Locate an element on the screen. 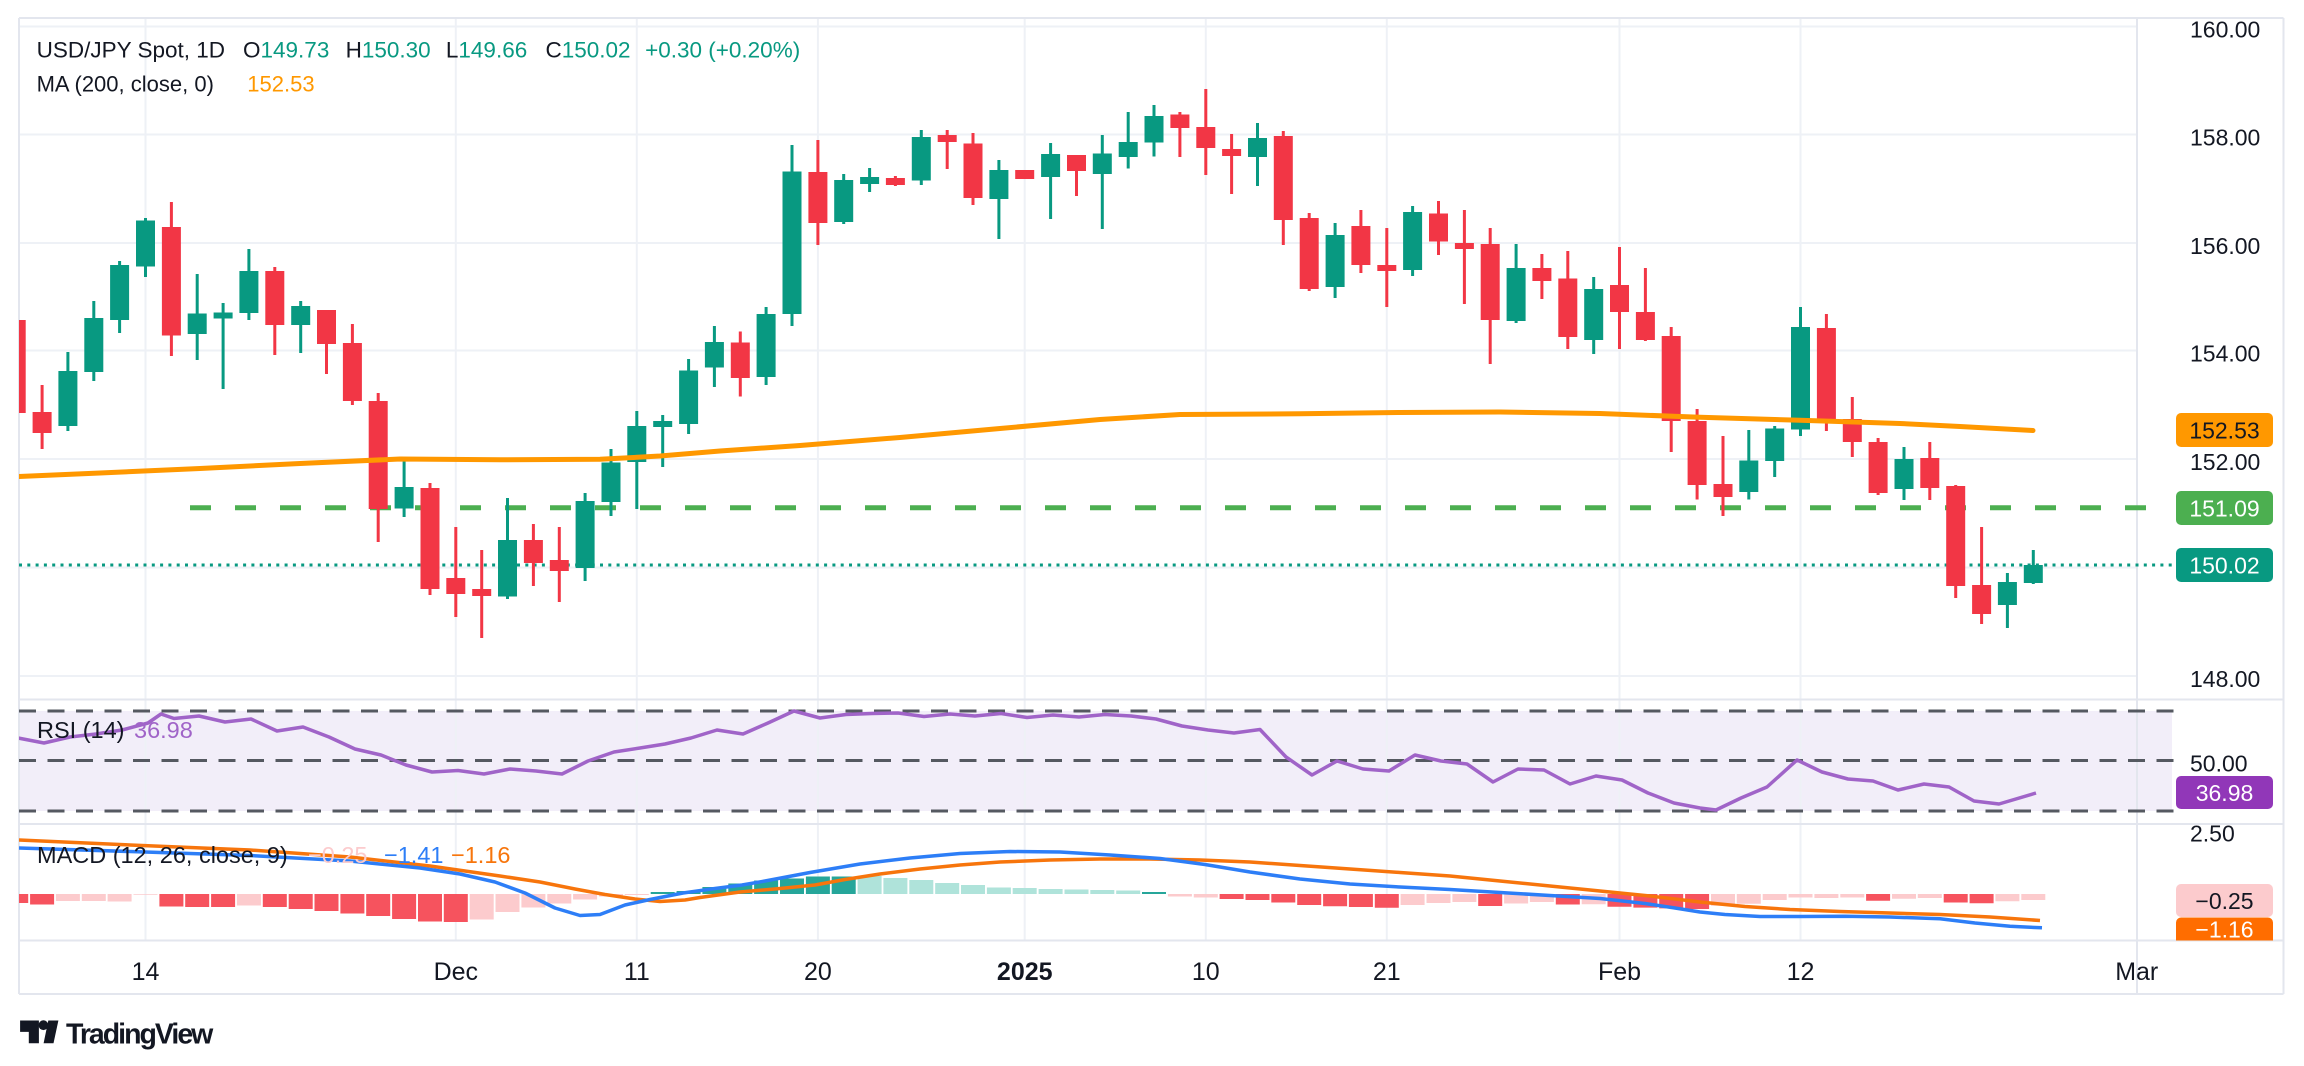 The height and width of the screenshot is (1066, 2304). svg-text: 2025 is located at coordinates (1025, 972).